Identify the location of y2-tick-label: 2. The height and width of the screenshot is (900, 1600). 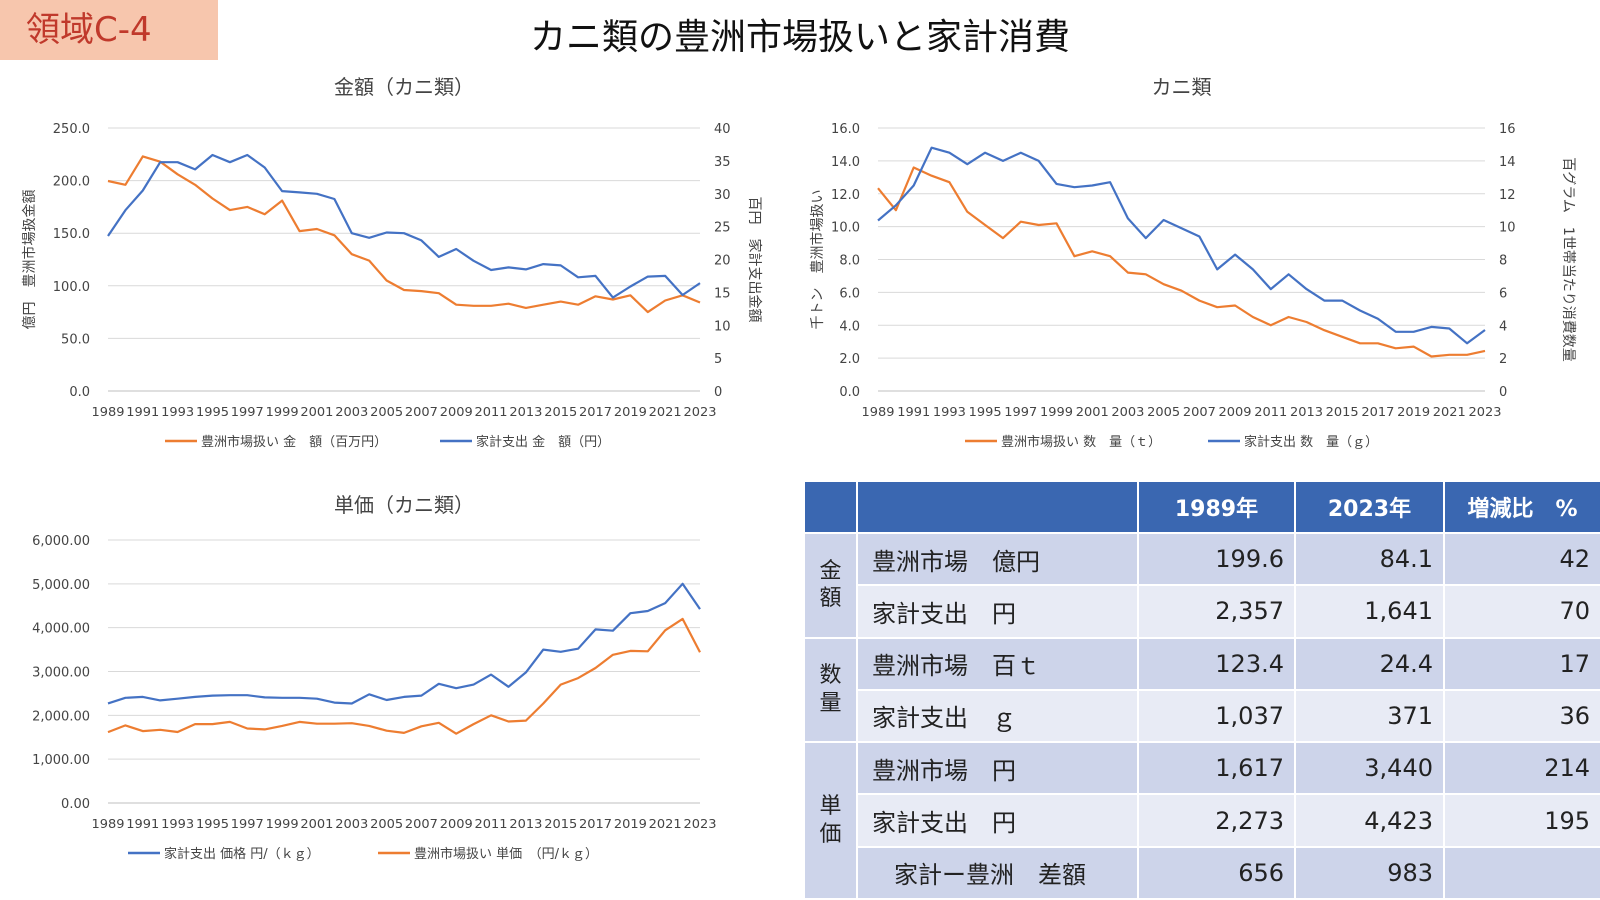
(1503, 359).